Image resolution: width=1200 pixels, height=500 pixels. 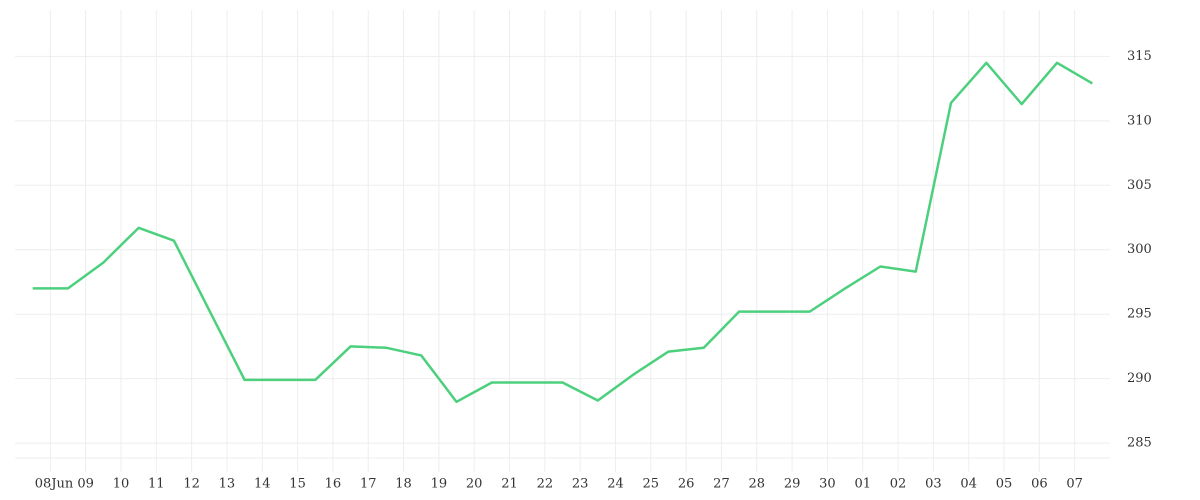 What do you see at coordinates (368, 484) in the screenshot?
I see `x-tick-label: 17` at bounding box center [368, 484].